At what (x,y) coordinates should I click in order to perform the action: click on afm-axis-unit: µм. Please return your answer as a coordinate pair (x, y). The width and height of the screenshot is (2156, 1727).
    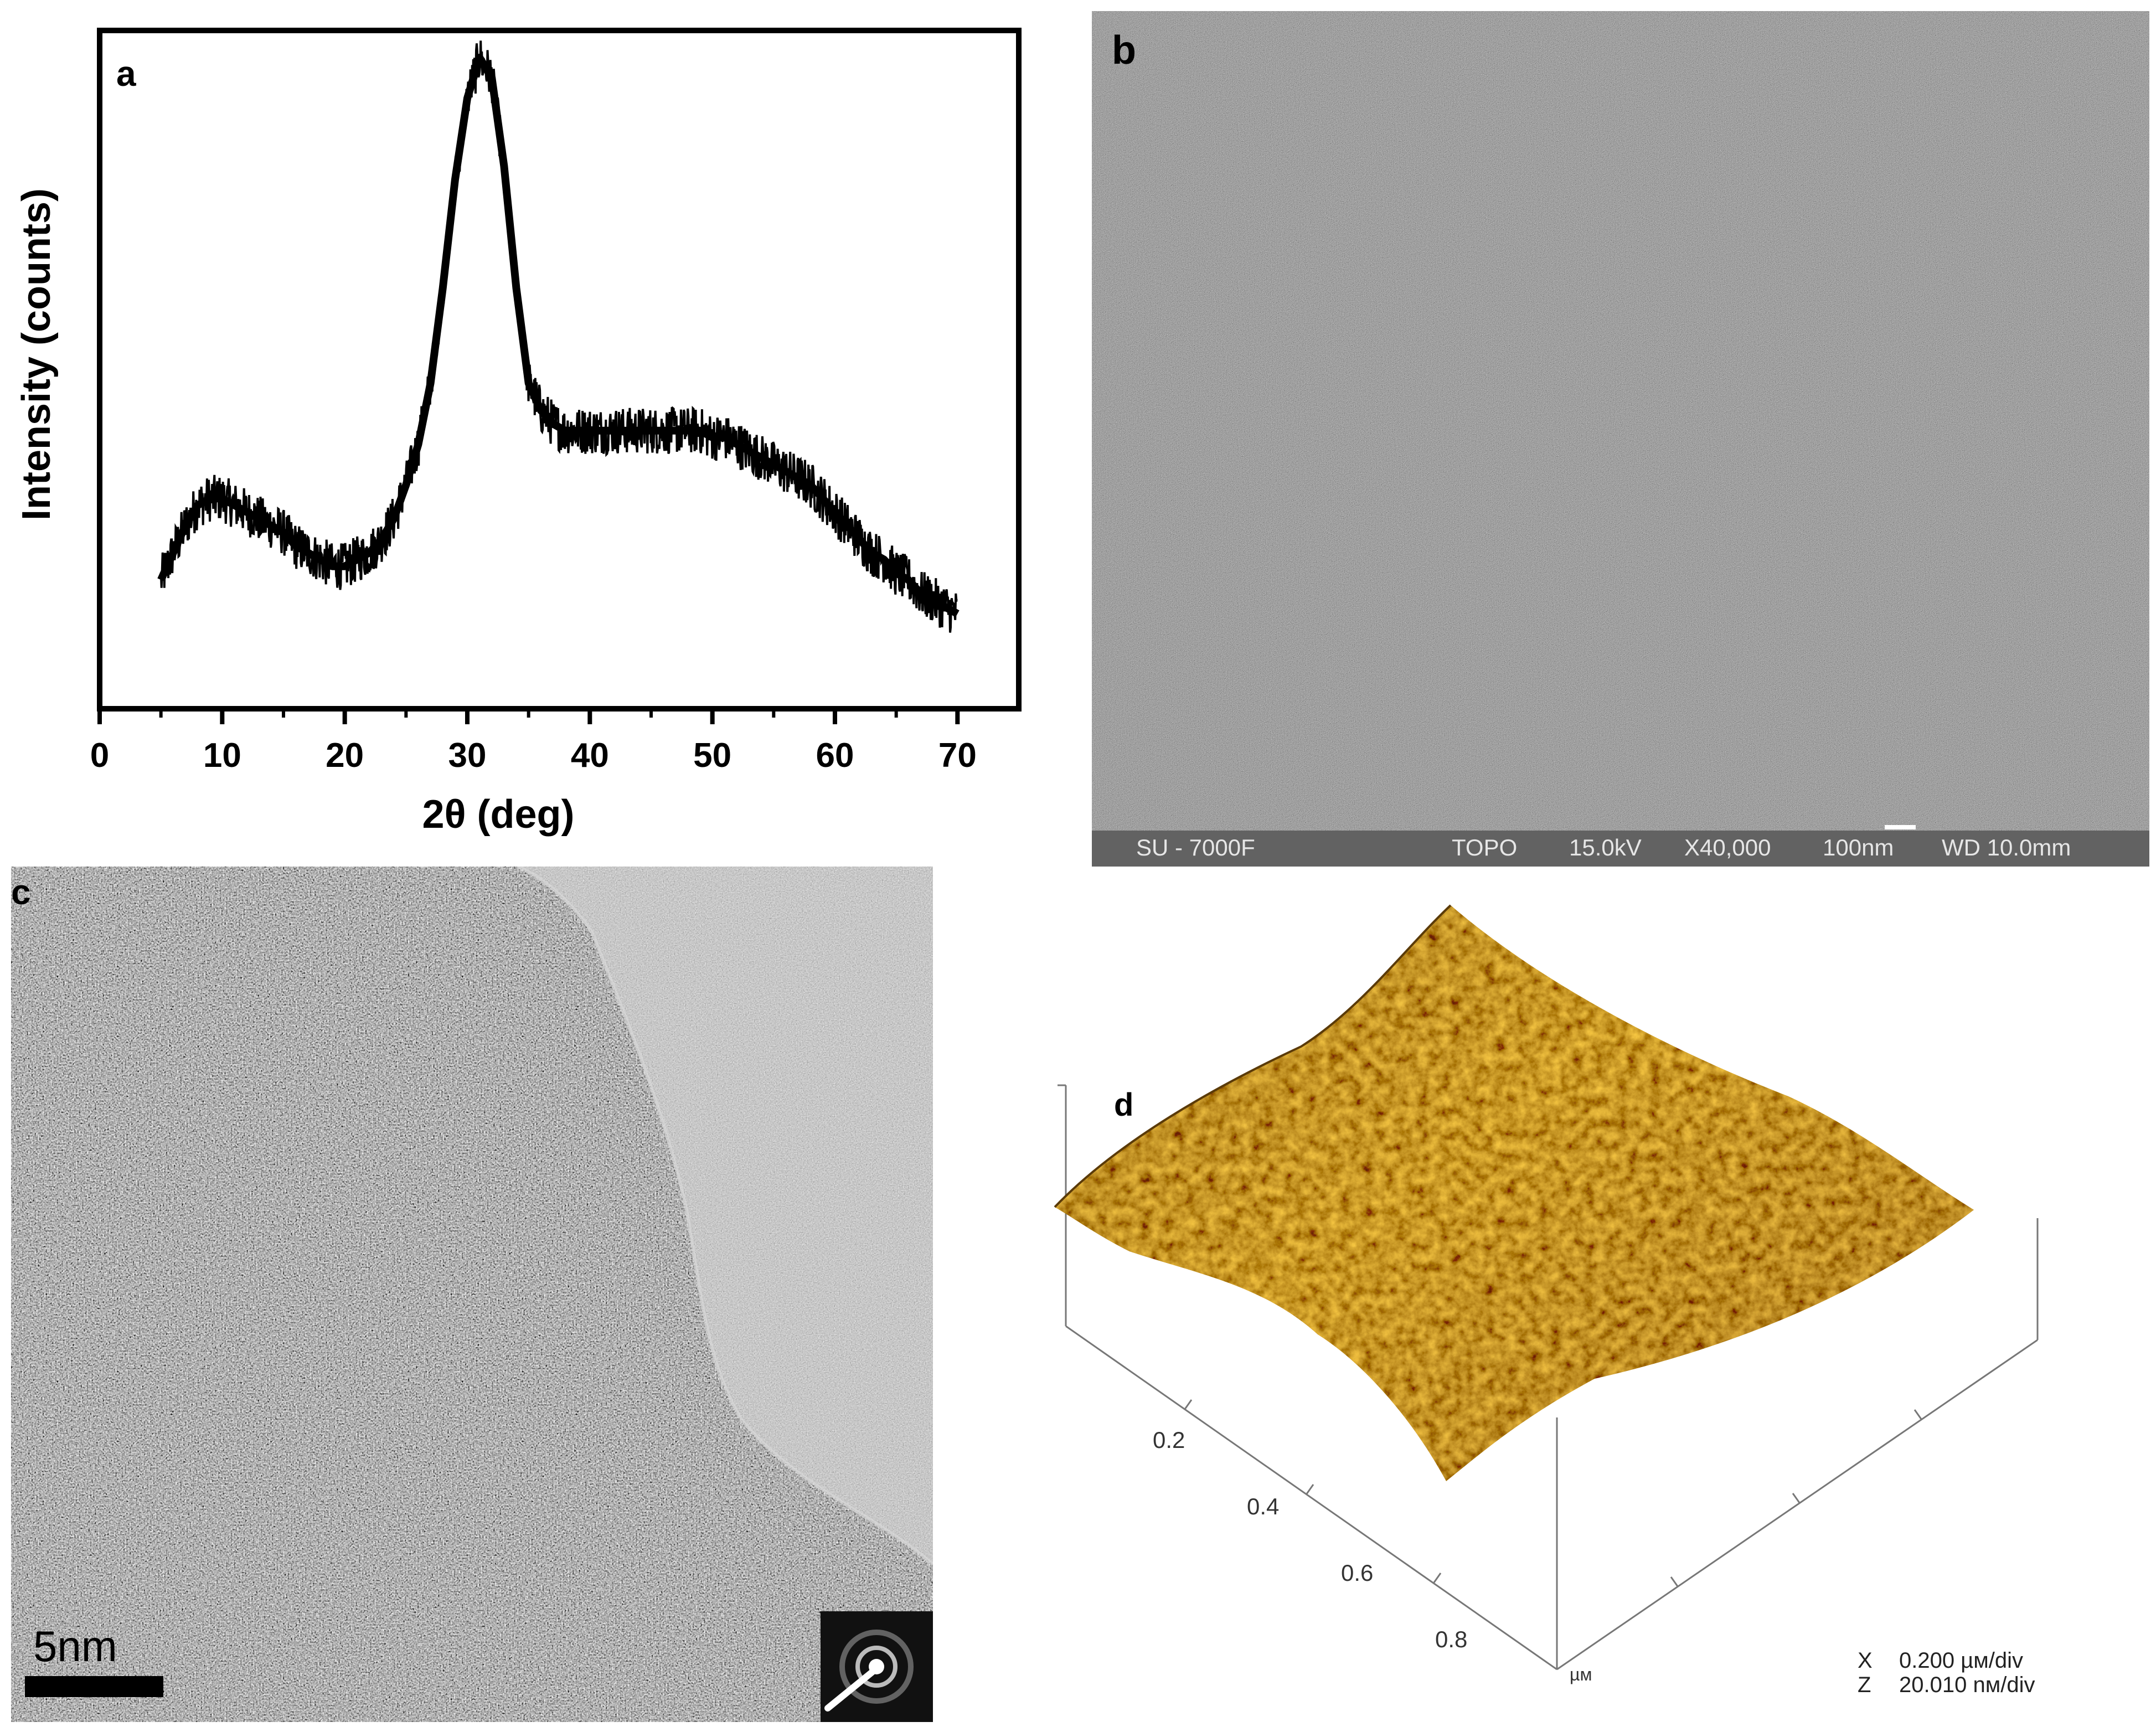
    Looking at the image, I should click on (1581, 1674).